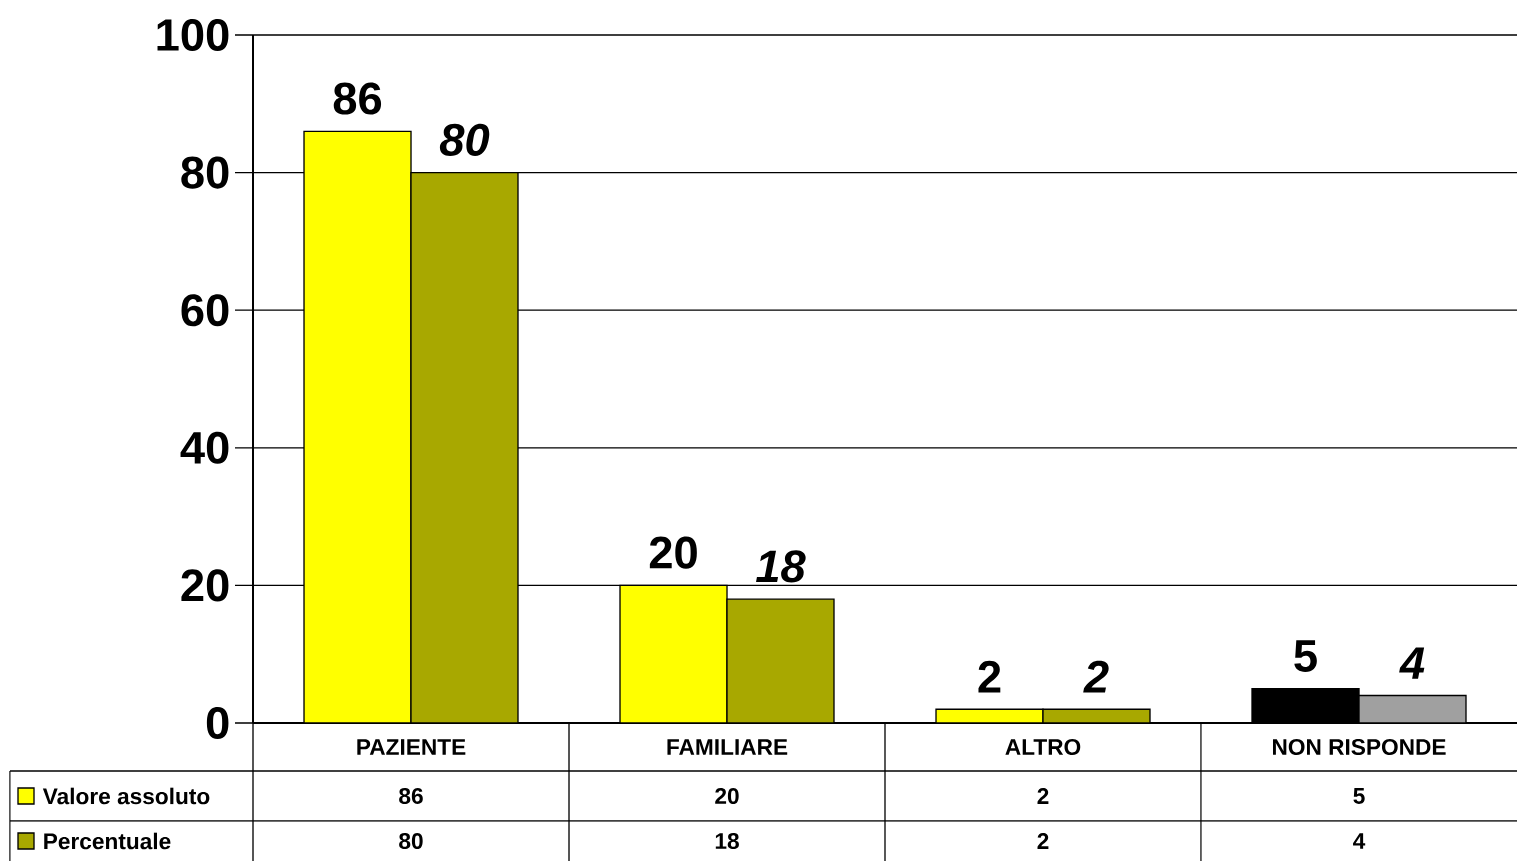  I want to click on y-tick-label: 60, so click(205, 310).